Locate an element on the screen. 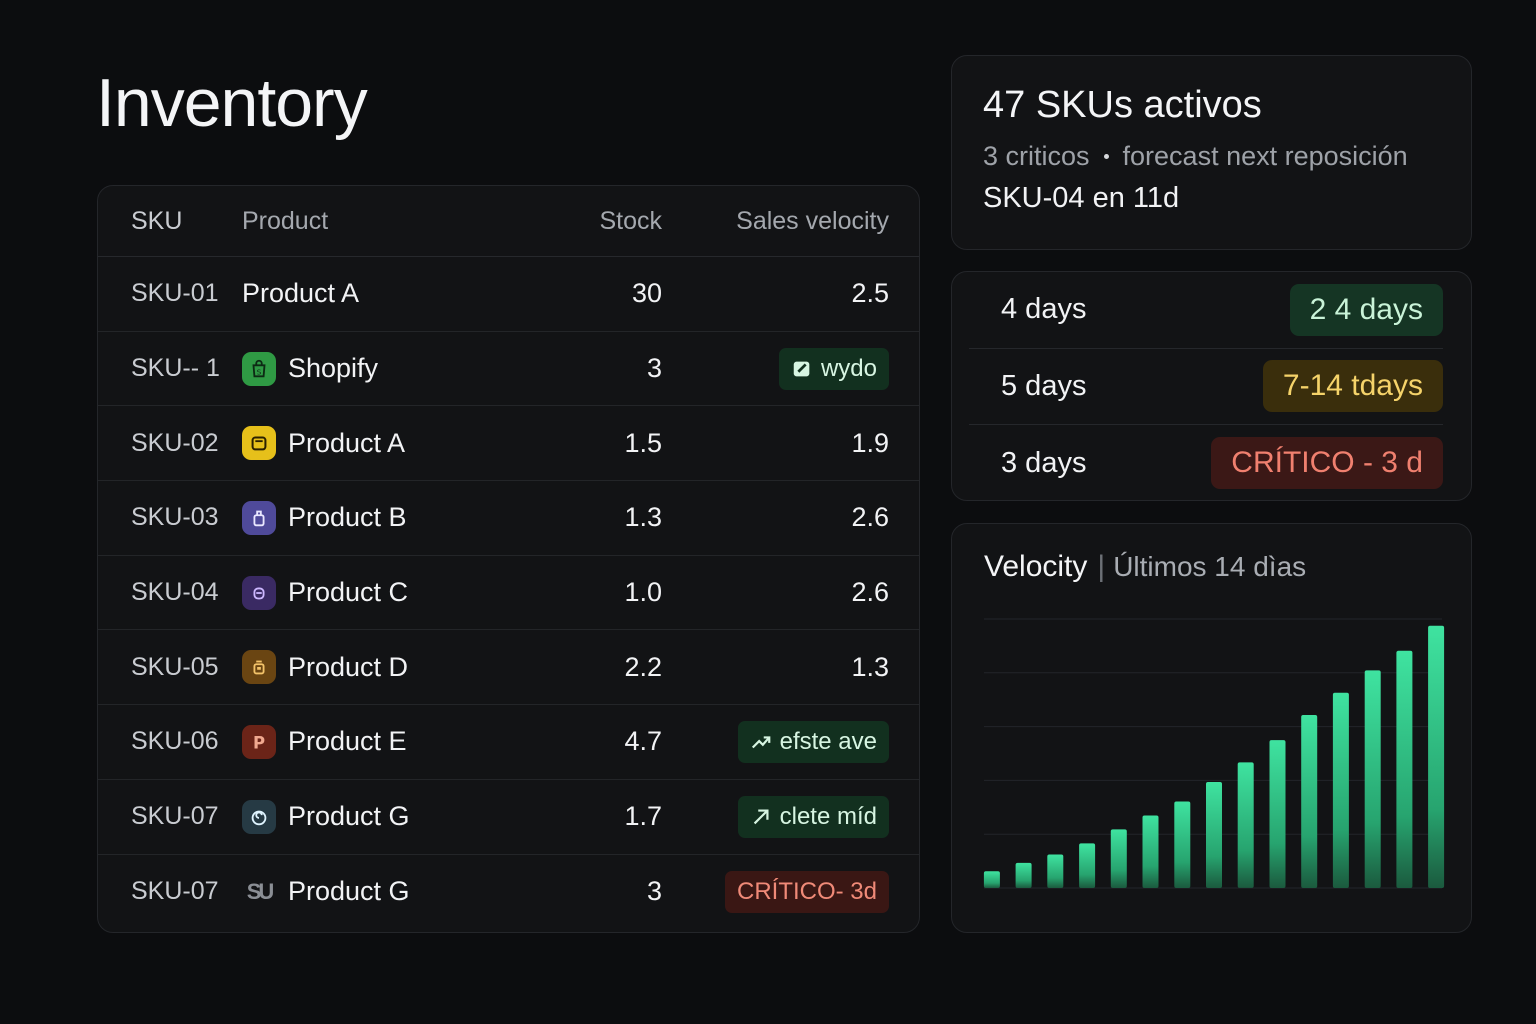  critical-badge: CRÍTICO - 3 d is located at coordinates (1327, 463).